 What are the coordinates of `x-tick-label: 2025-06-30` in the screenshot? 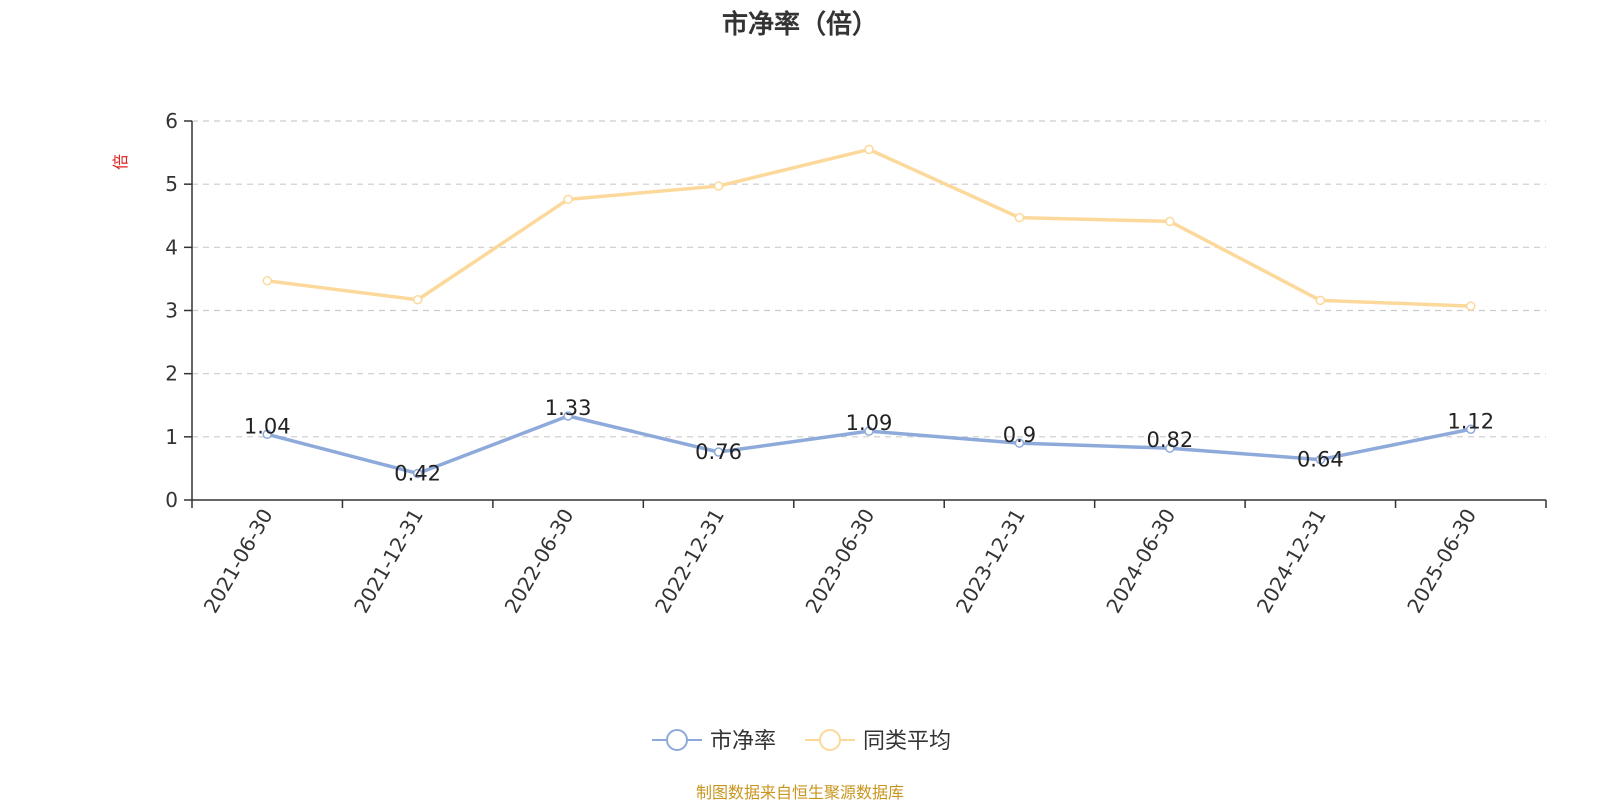 It's located at (1441, 561).